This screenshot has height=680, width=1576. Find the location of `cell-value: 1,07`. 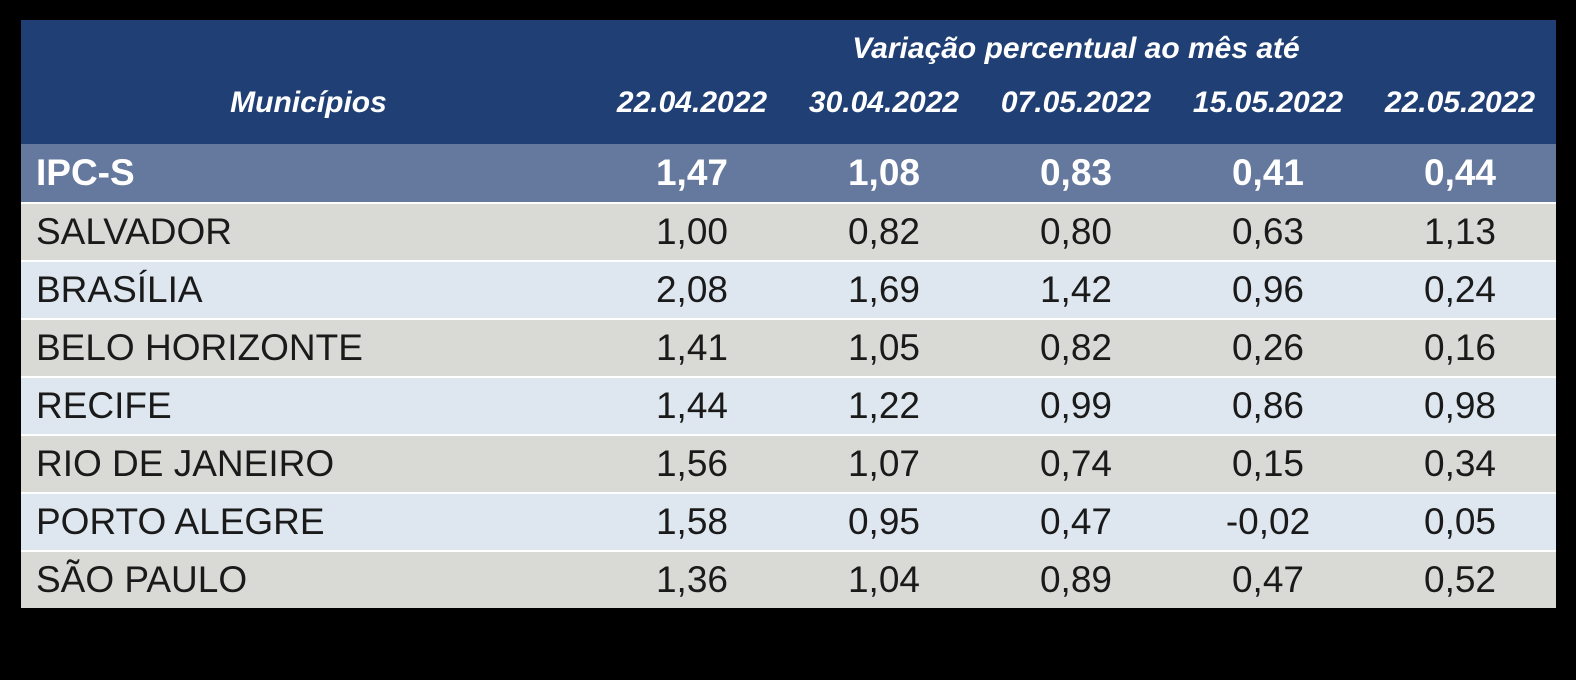

cell-value: 1,07 is located at coordinates (884, 463).